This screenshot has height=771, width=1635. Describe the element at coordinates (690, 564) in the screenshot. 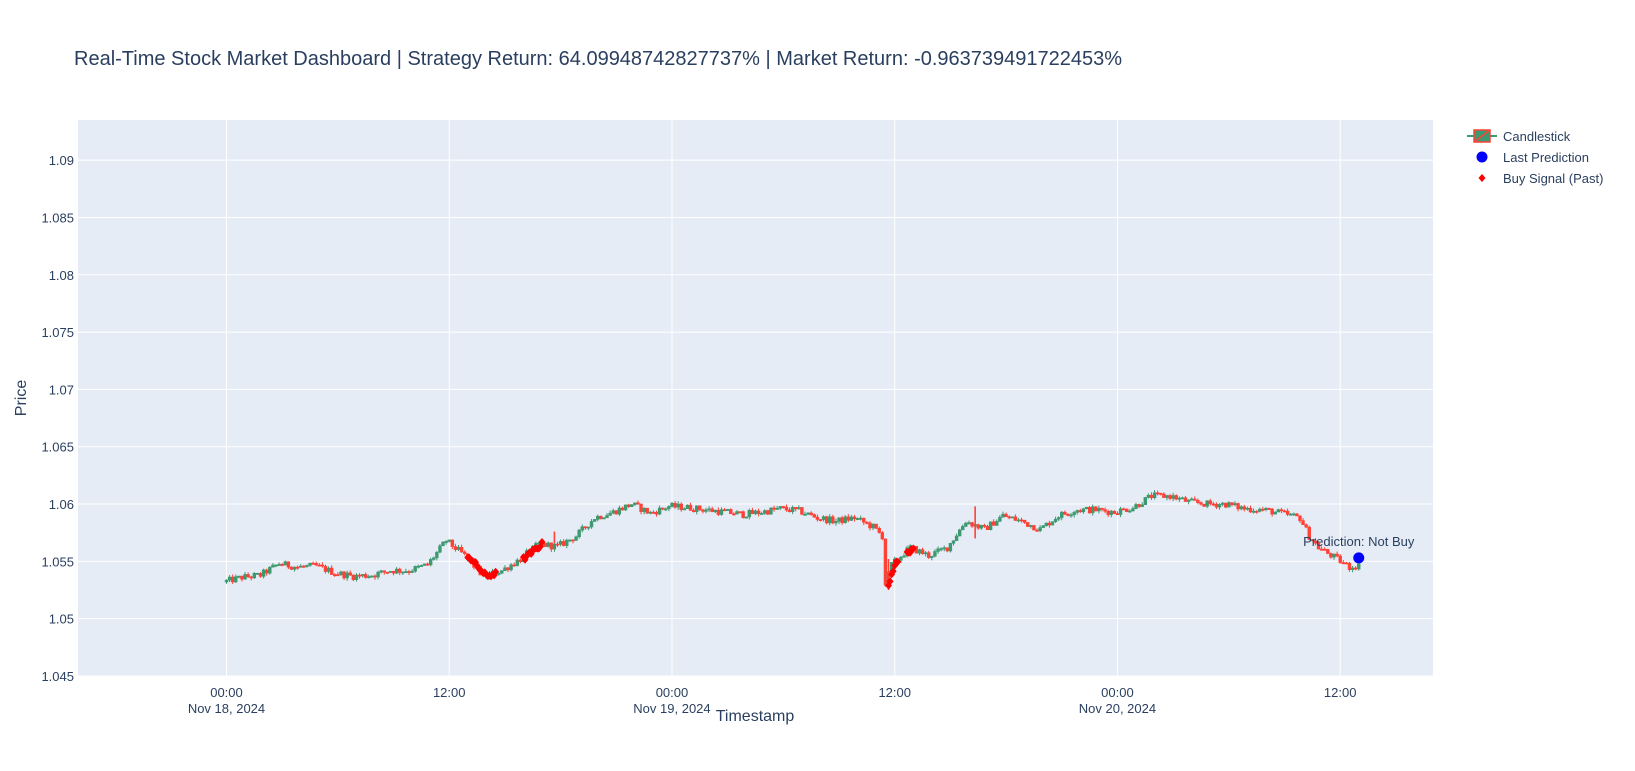

I see `buy-signal-markers` at that location.